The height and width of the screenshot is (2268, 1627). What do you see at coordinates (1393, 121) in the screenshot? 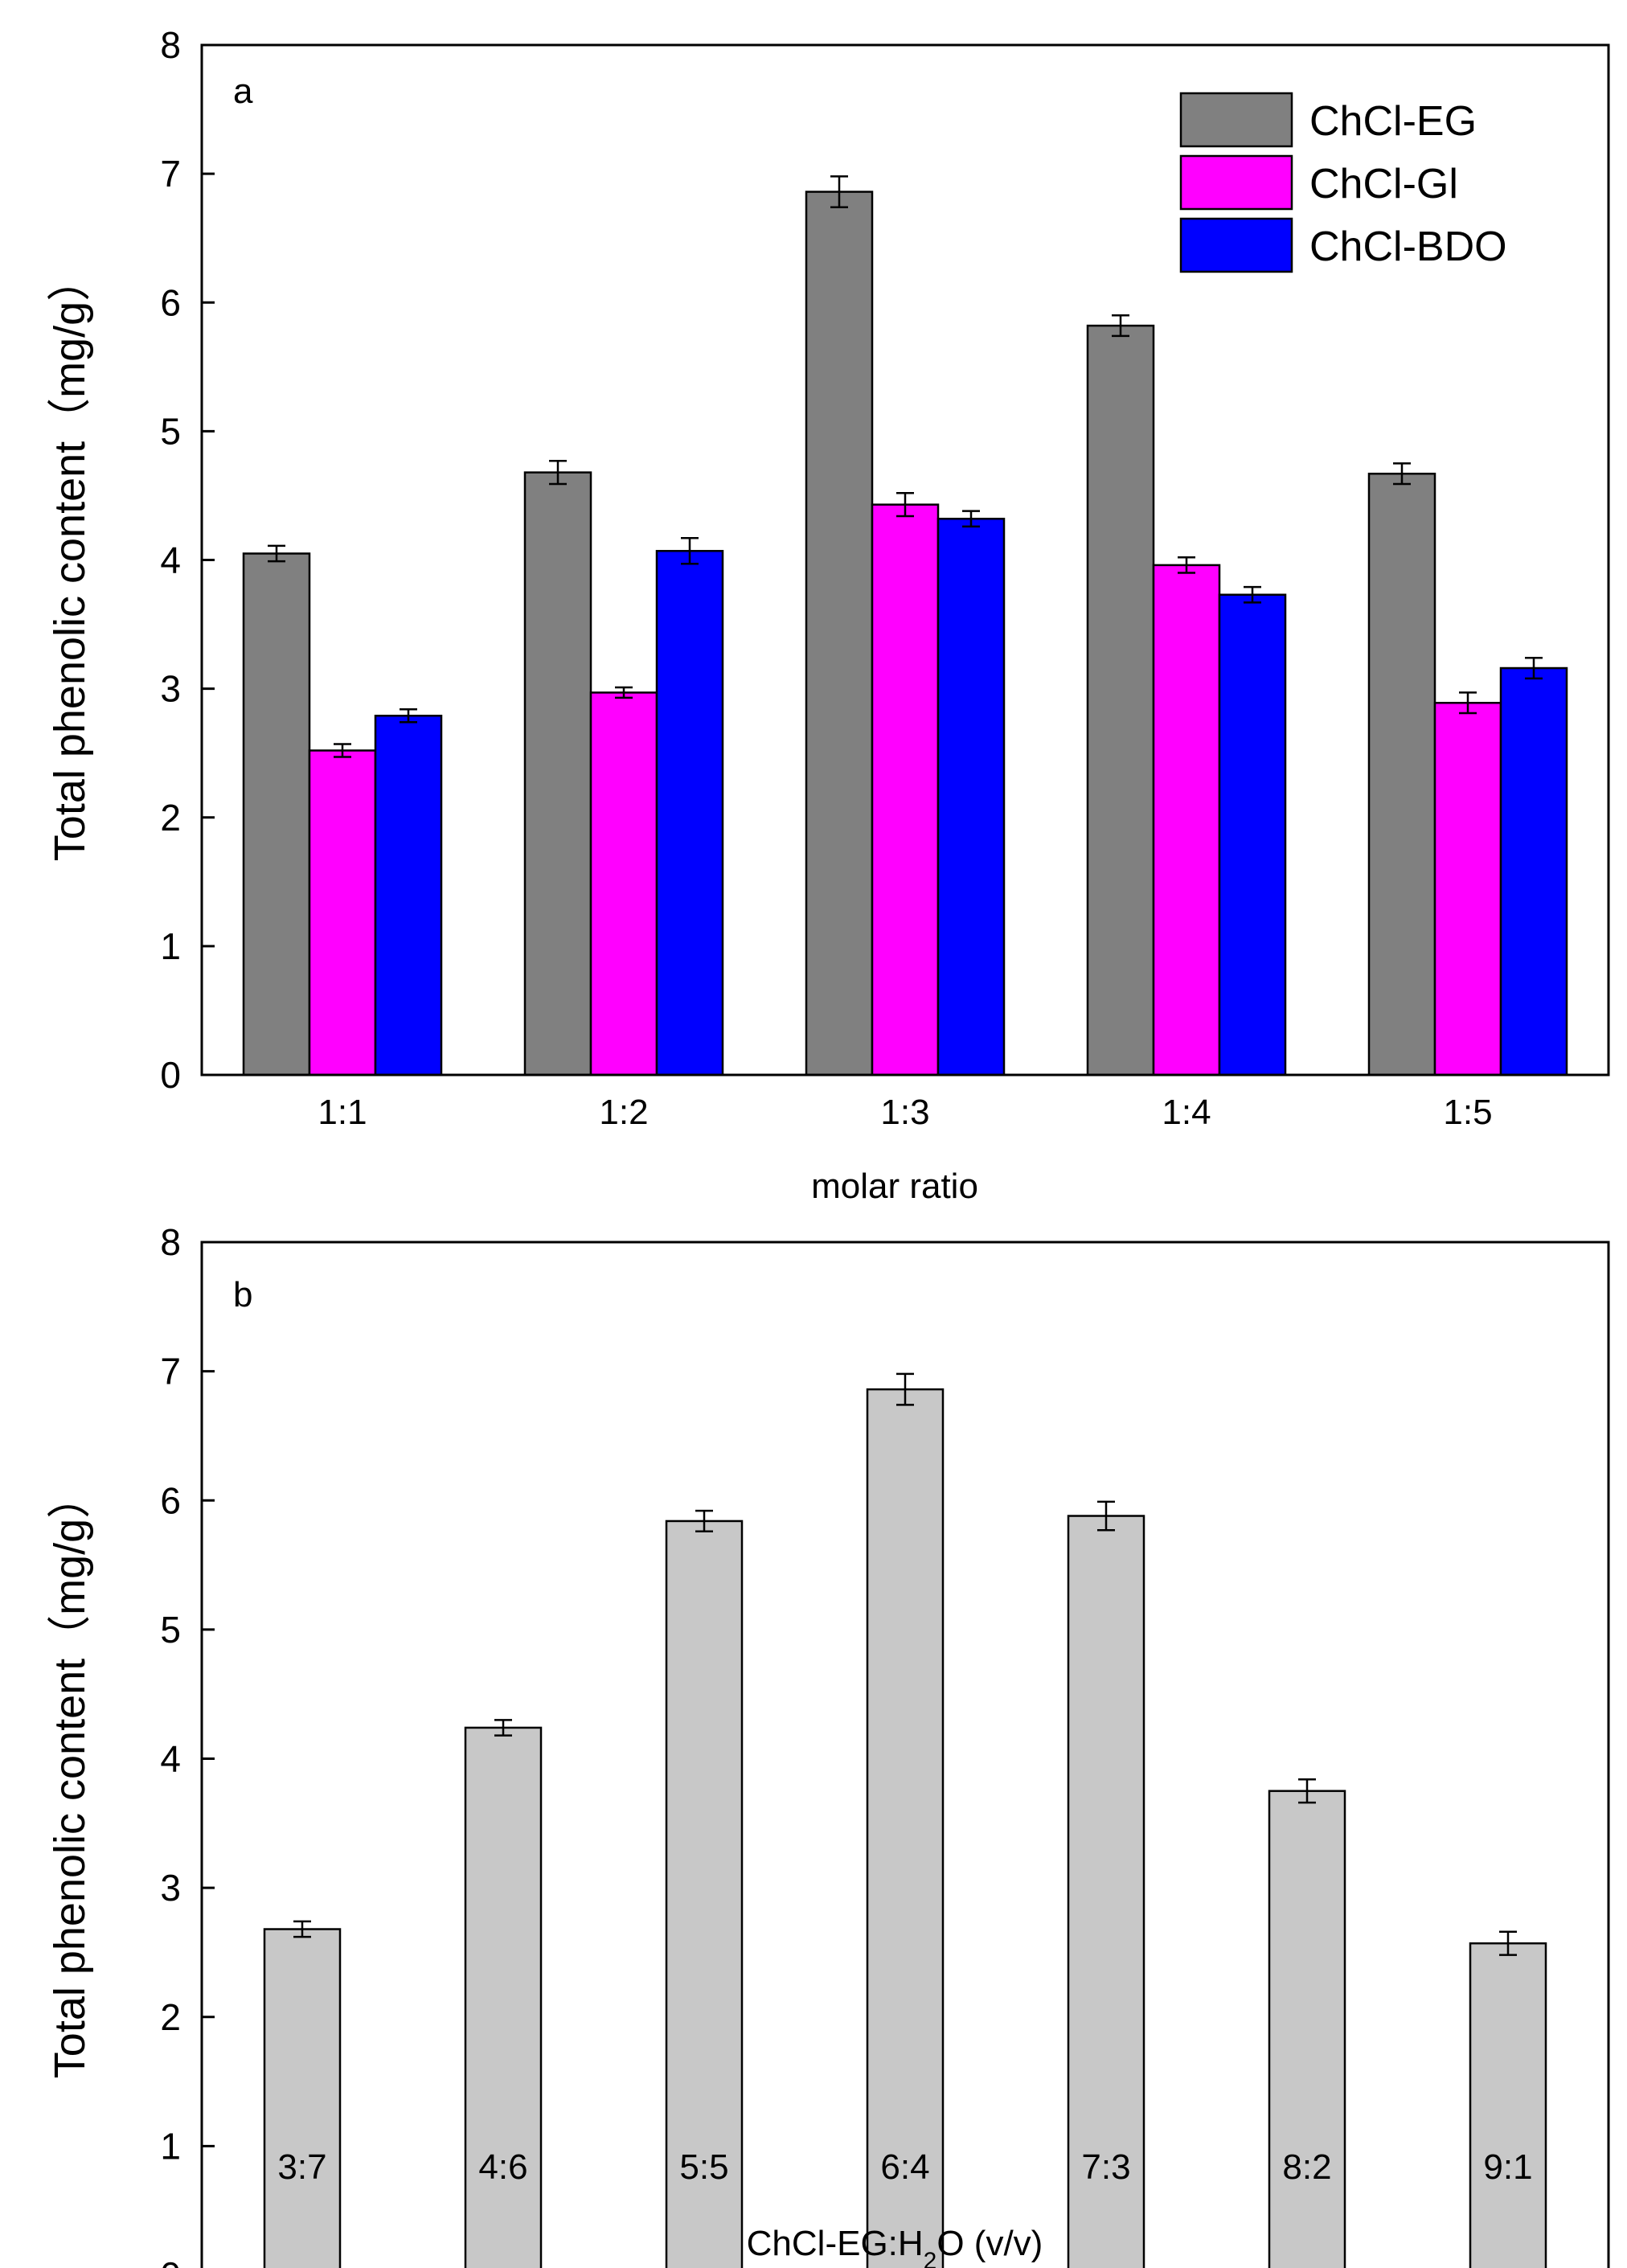
I see `legend-label: ChCl-EG` at bounding box center [1393, 121].